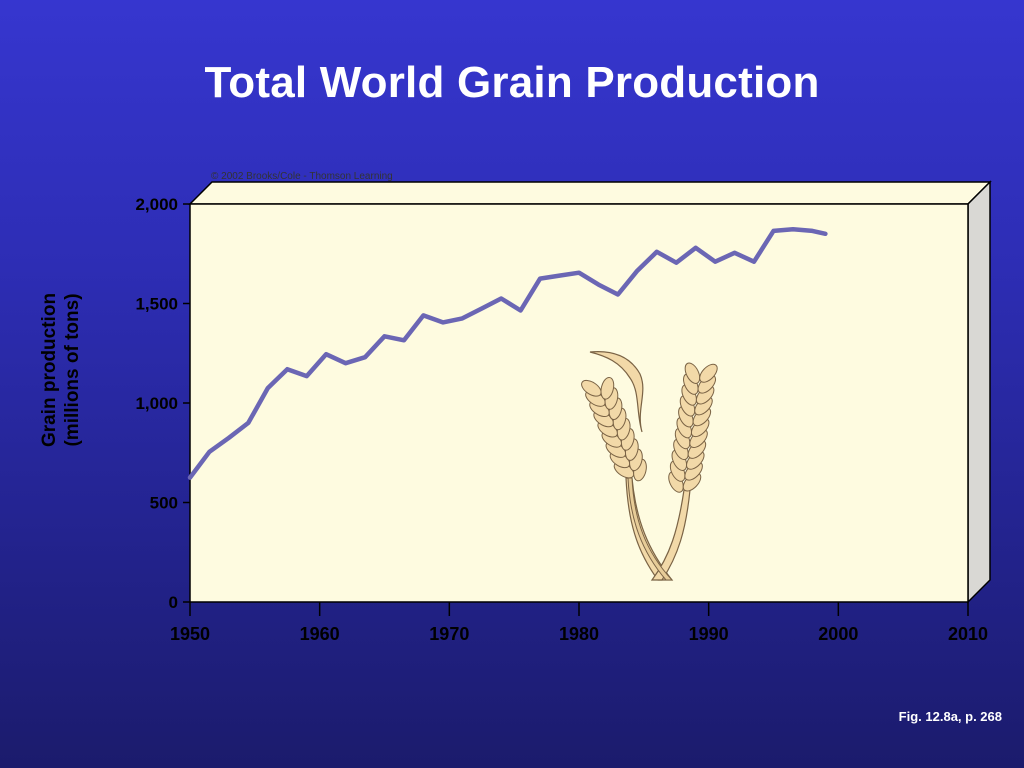  What do you see at coordinates (579, 634) in the screenshot?
I see `x-tick-label-1980: 1980` at bounding box center [579, 634].